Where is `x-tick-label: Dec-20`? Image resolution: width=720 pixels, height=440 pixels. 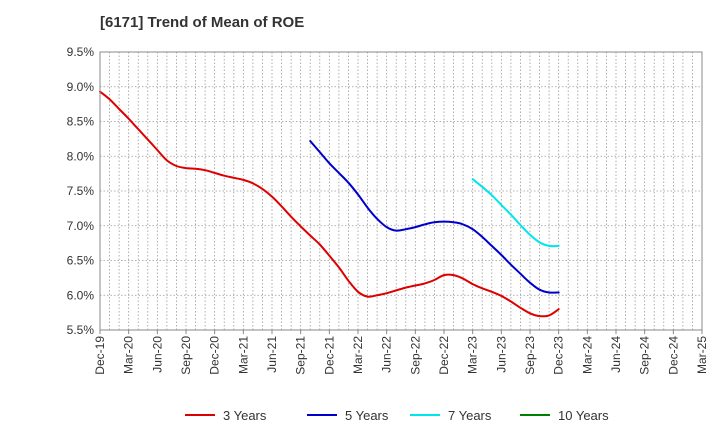 x-tick-label: Dec-20 is located at coordinates (215, 355).